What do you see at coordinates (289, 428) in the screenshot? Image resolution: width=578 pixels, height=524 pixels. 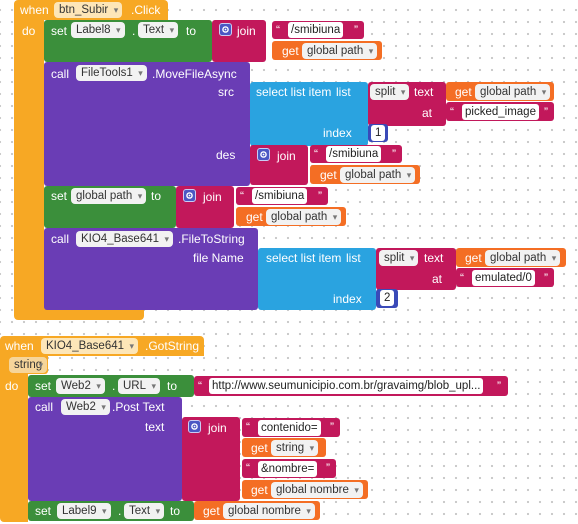 I see `string-value: contenido=` at bounding box center [289, 428].